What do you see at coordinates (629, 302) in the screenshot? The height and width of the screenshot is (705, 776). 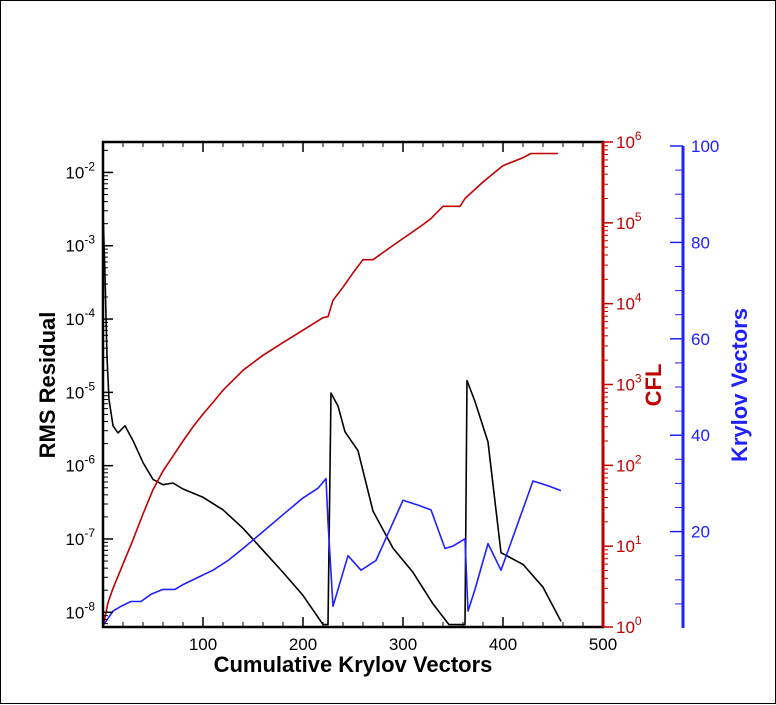 I see `cfl-tick-label: 10⁴` at bounding box center [629, 302].